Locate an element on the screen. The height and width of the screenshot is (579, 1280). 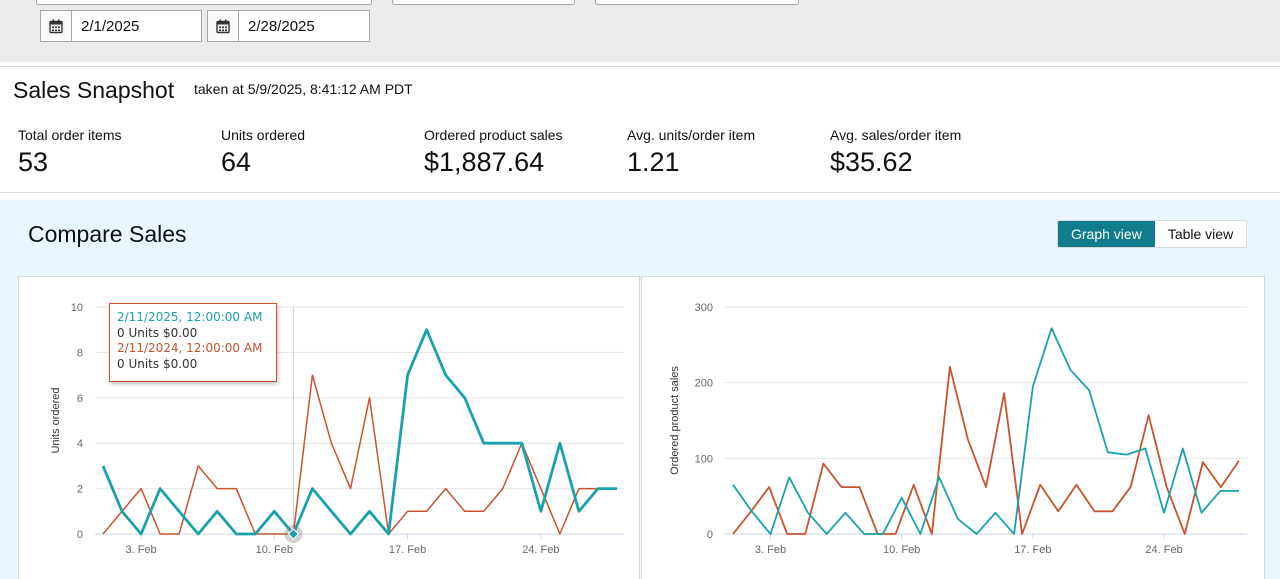
filter-bar: 2/1/2025 2/28/2025 is located at coordinates (640, 31).